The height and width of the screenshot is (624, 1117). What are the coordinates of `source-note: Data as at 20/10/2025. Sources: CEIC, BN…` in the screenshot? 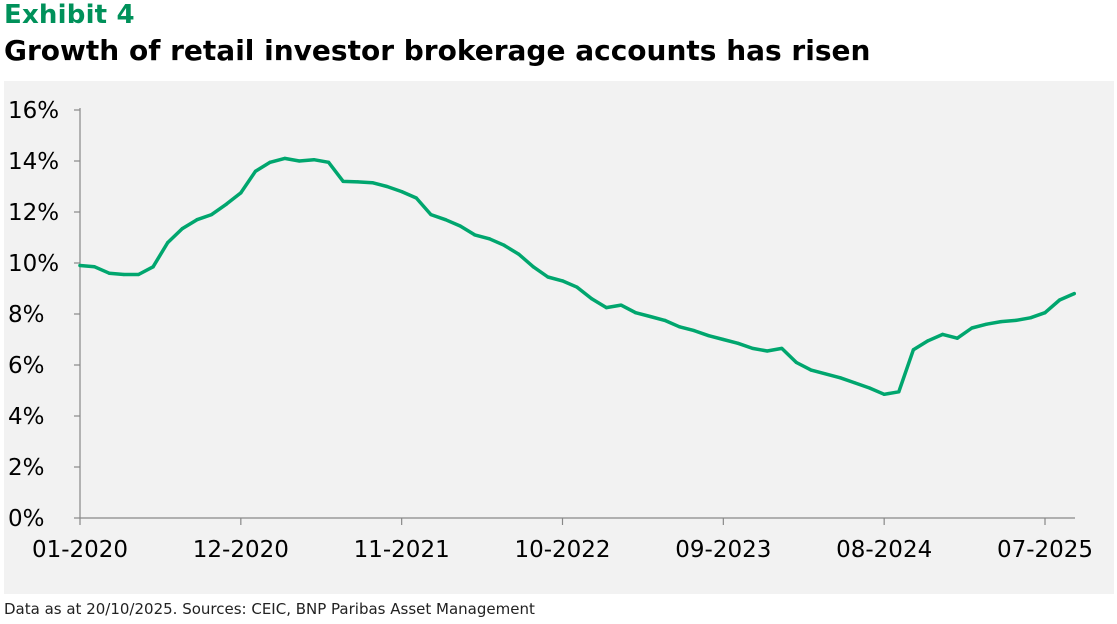 It's located at (269, 609).